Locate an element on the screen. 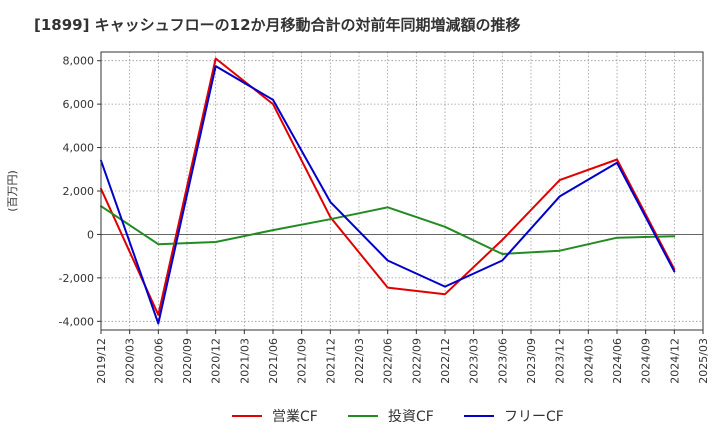  x-tick-label: 2023/09 is located at coordinates (531, 361).